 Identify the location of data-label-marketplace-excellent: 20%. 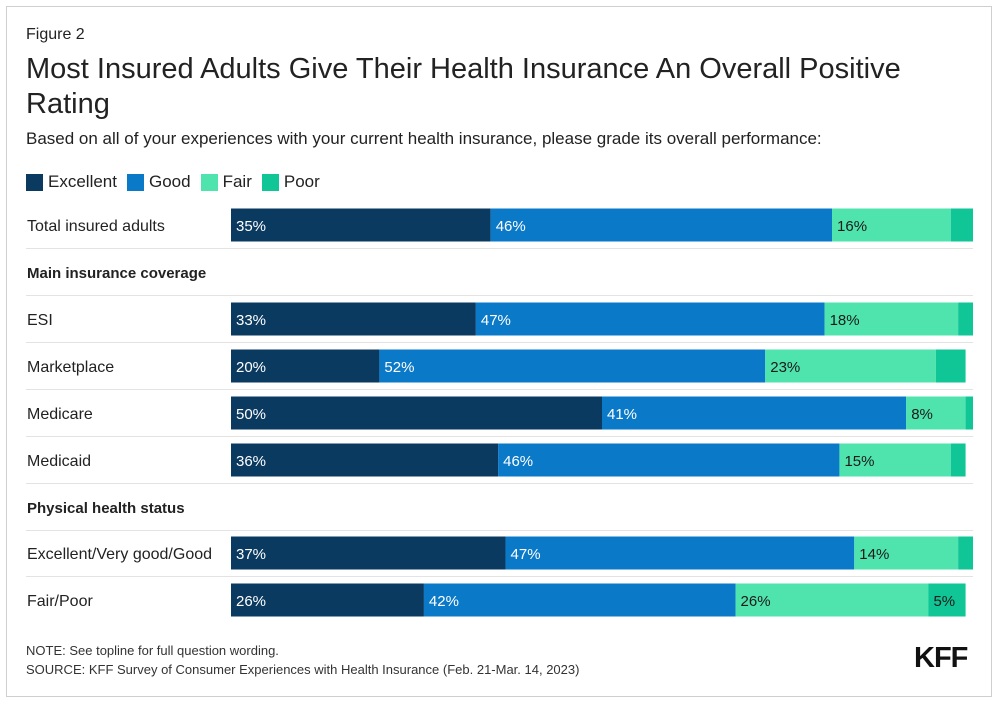
(251, 367).